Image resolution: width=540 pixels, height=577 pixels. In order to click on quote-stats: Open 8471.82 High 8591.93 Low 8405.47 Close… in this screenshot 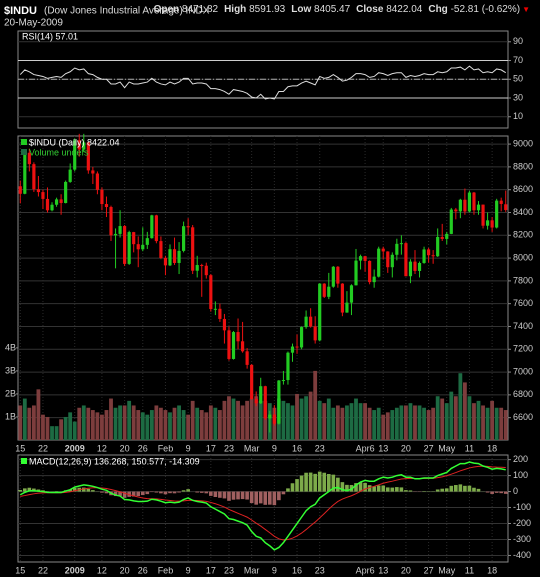, I will do `click(339, 9)`.